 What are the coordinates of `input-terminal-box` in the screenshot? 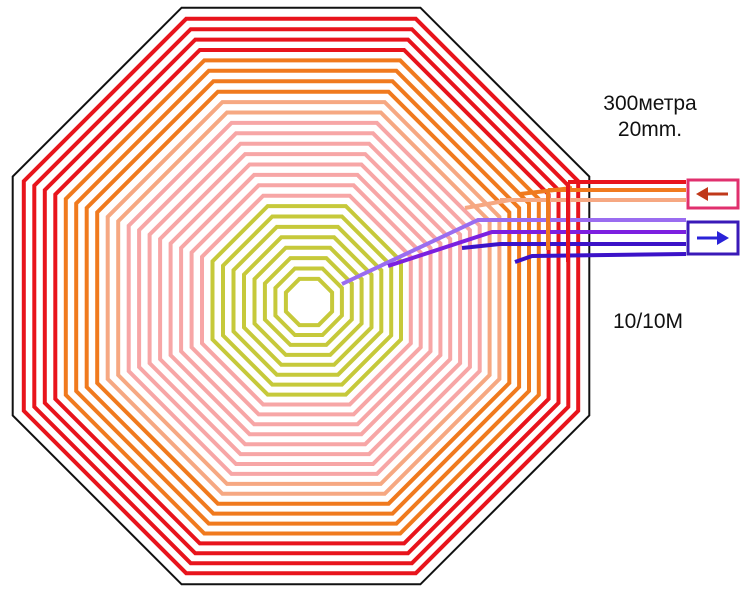 It's located at (713, 238).